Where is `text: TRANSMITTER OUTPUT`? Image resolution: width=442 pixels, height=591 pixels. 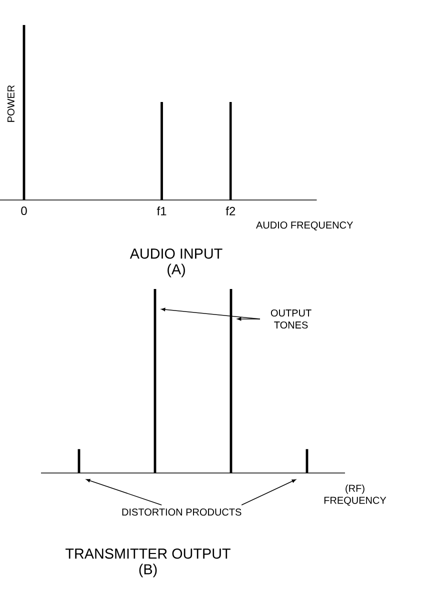 text: TRANSMITTER OUTPUT is located at coordinates (148, 553).